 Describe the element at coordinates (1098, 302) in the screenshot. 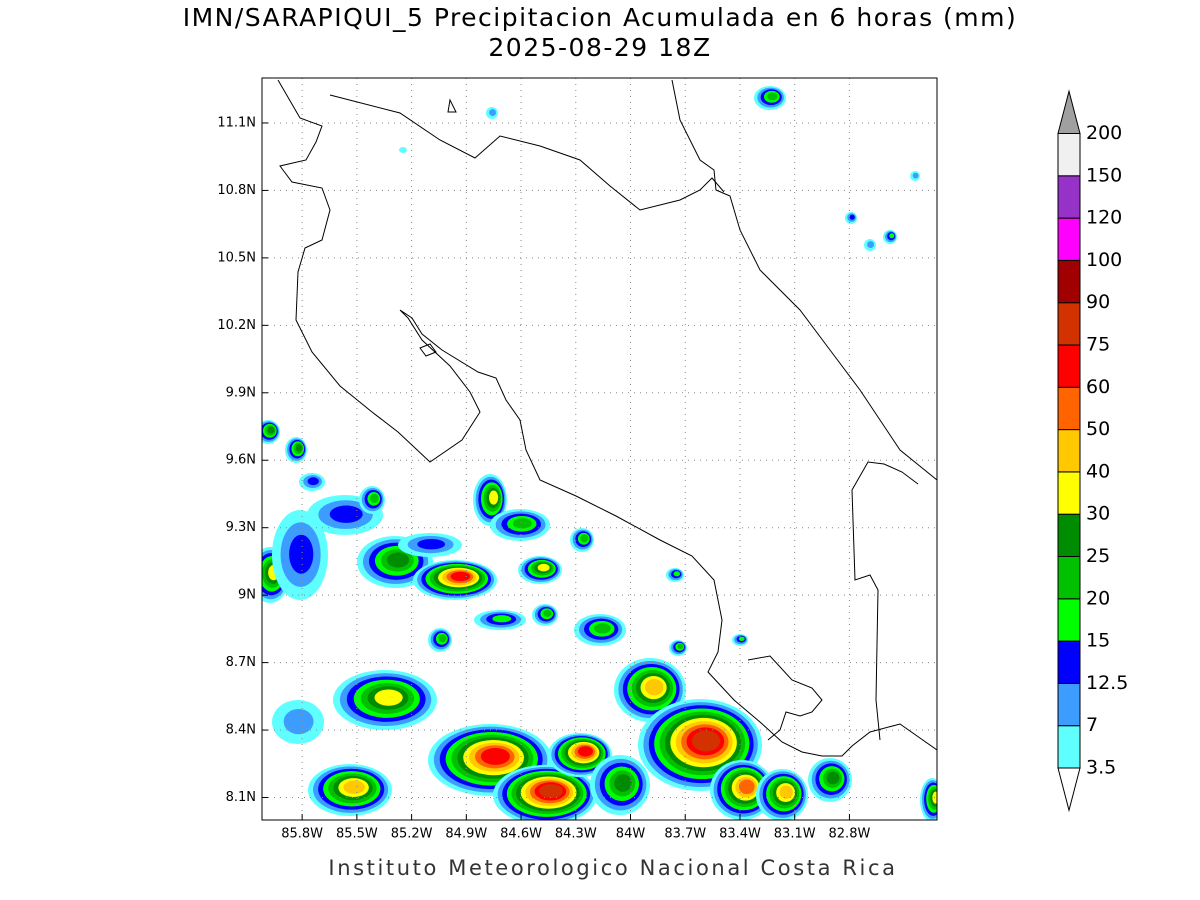

I see `colorbar-label: 90` at that location.